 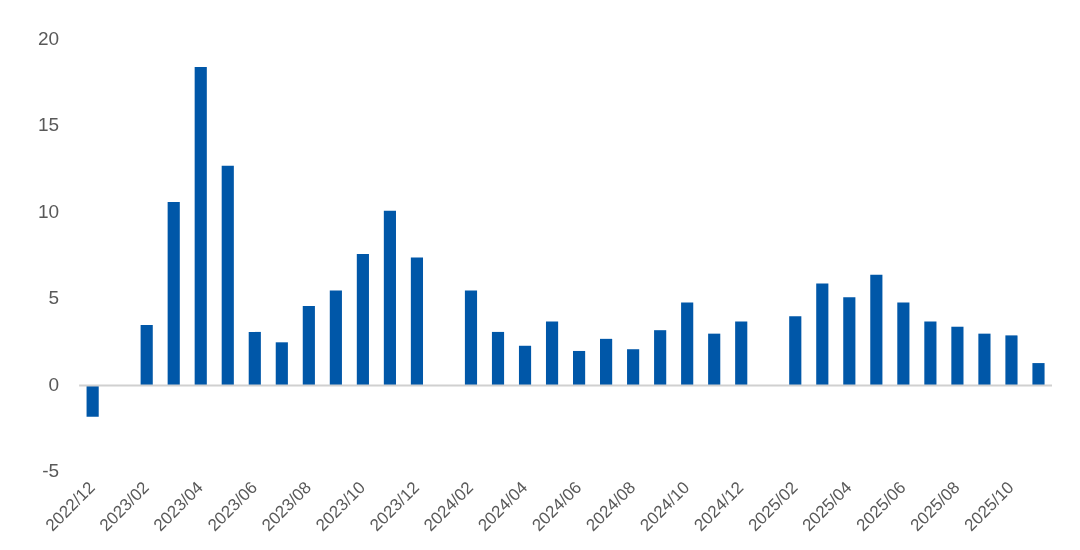 I want to click on y-tick-label: 20, so click(x=48, y=38).